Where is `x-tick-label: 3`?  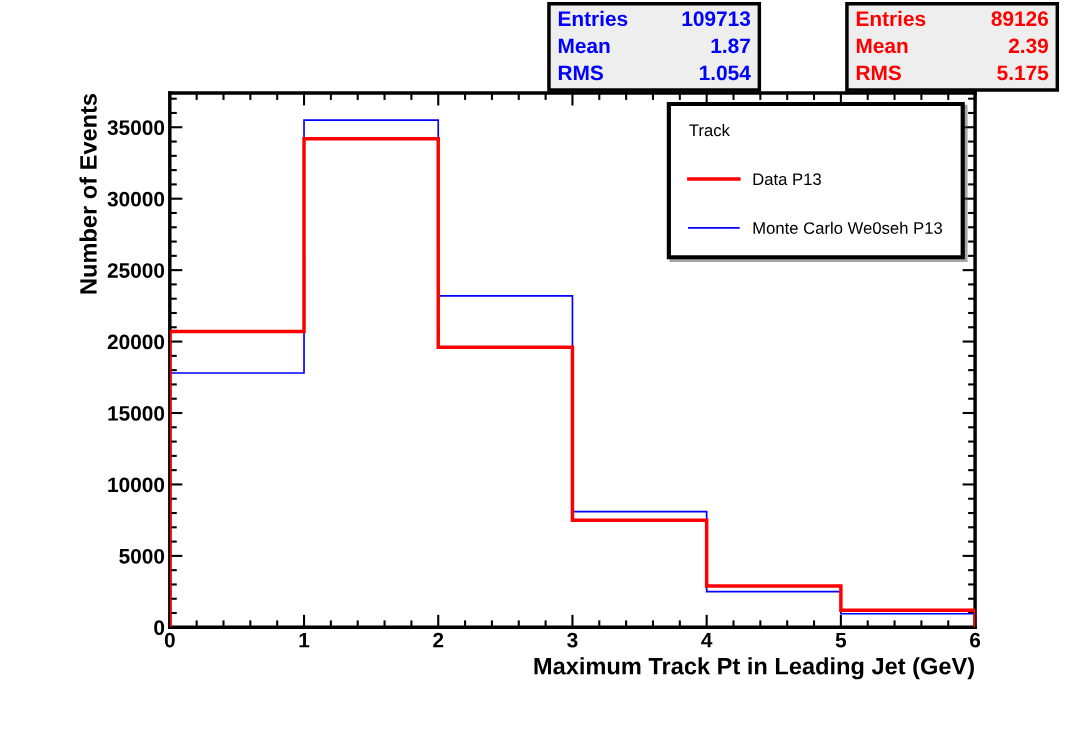
x-tick-label: 3 is located at coordinates (572, 640).